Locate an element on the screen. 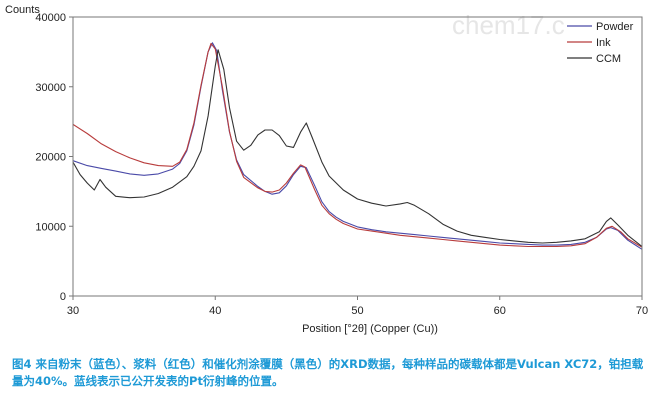 Image resolution: width=653 pixels, height=400 pixels. legend-label-powder: Powder is located at coordinates (615, 27).